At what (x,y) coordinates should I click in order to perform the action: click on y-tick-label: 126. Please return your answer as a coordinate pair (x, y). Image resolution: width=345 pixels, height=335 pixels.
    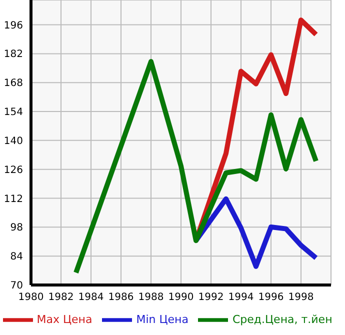
    Looking at the image, I should click on (13, 170).